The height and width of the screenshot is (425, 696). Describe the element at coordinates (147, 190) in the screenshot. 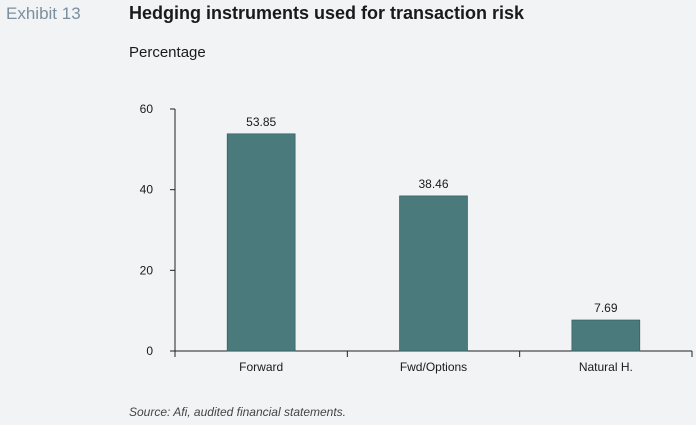

I see `y-tick-label: 40` at that location.